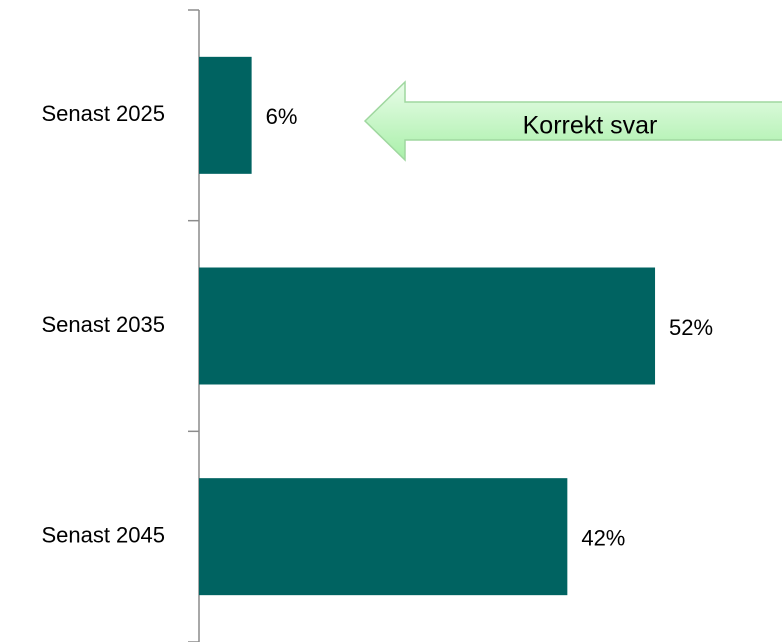 The image size is (782, 642). Describe the element at coordinates (691, 327) in the screenshot. I see `data-label: 52%` at that location.